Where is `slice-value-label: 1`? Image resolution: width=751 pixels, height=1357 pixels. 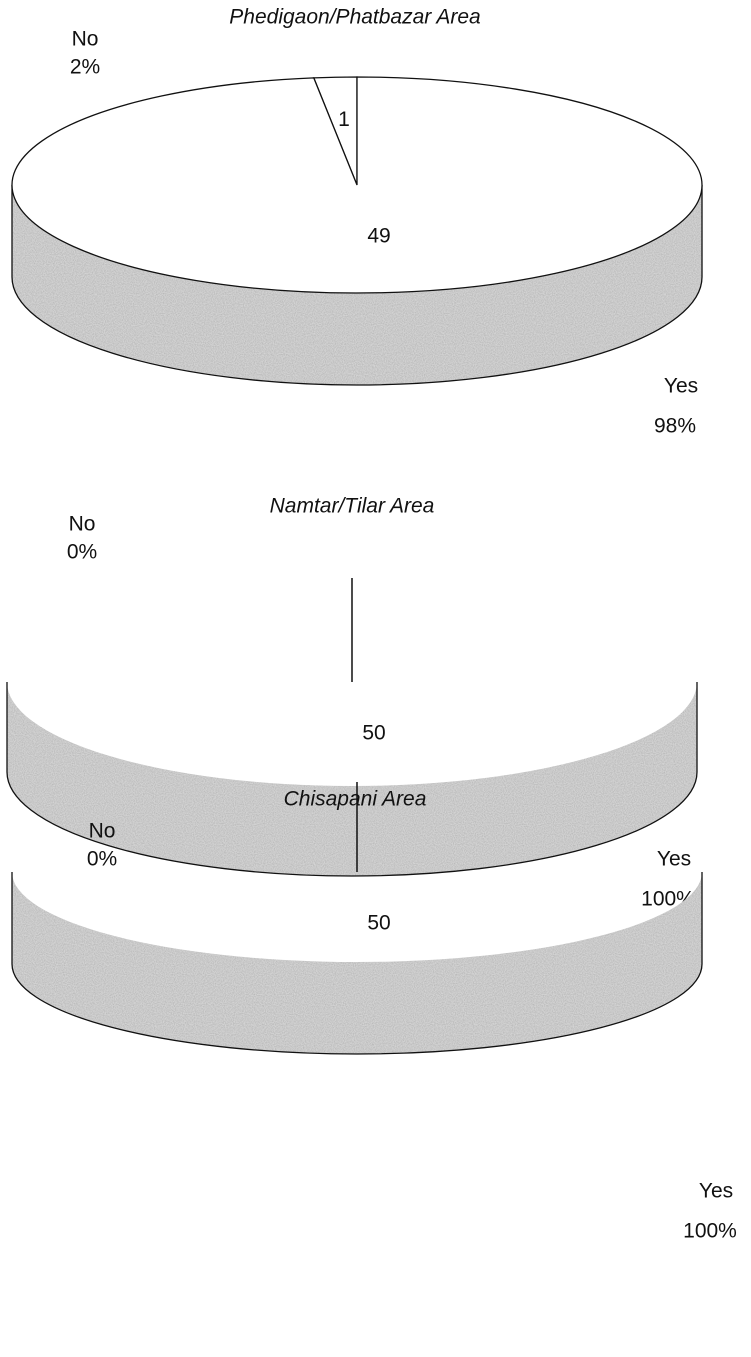
slice-value-label: 1 is located at coordinates (344, 119).